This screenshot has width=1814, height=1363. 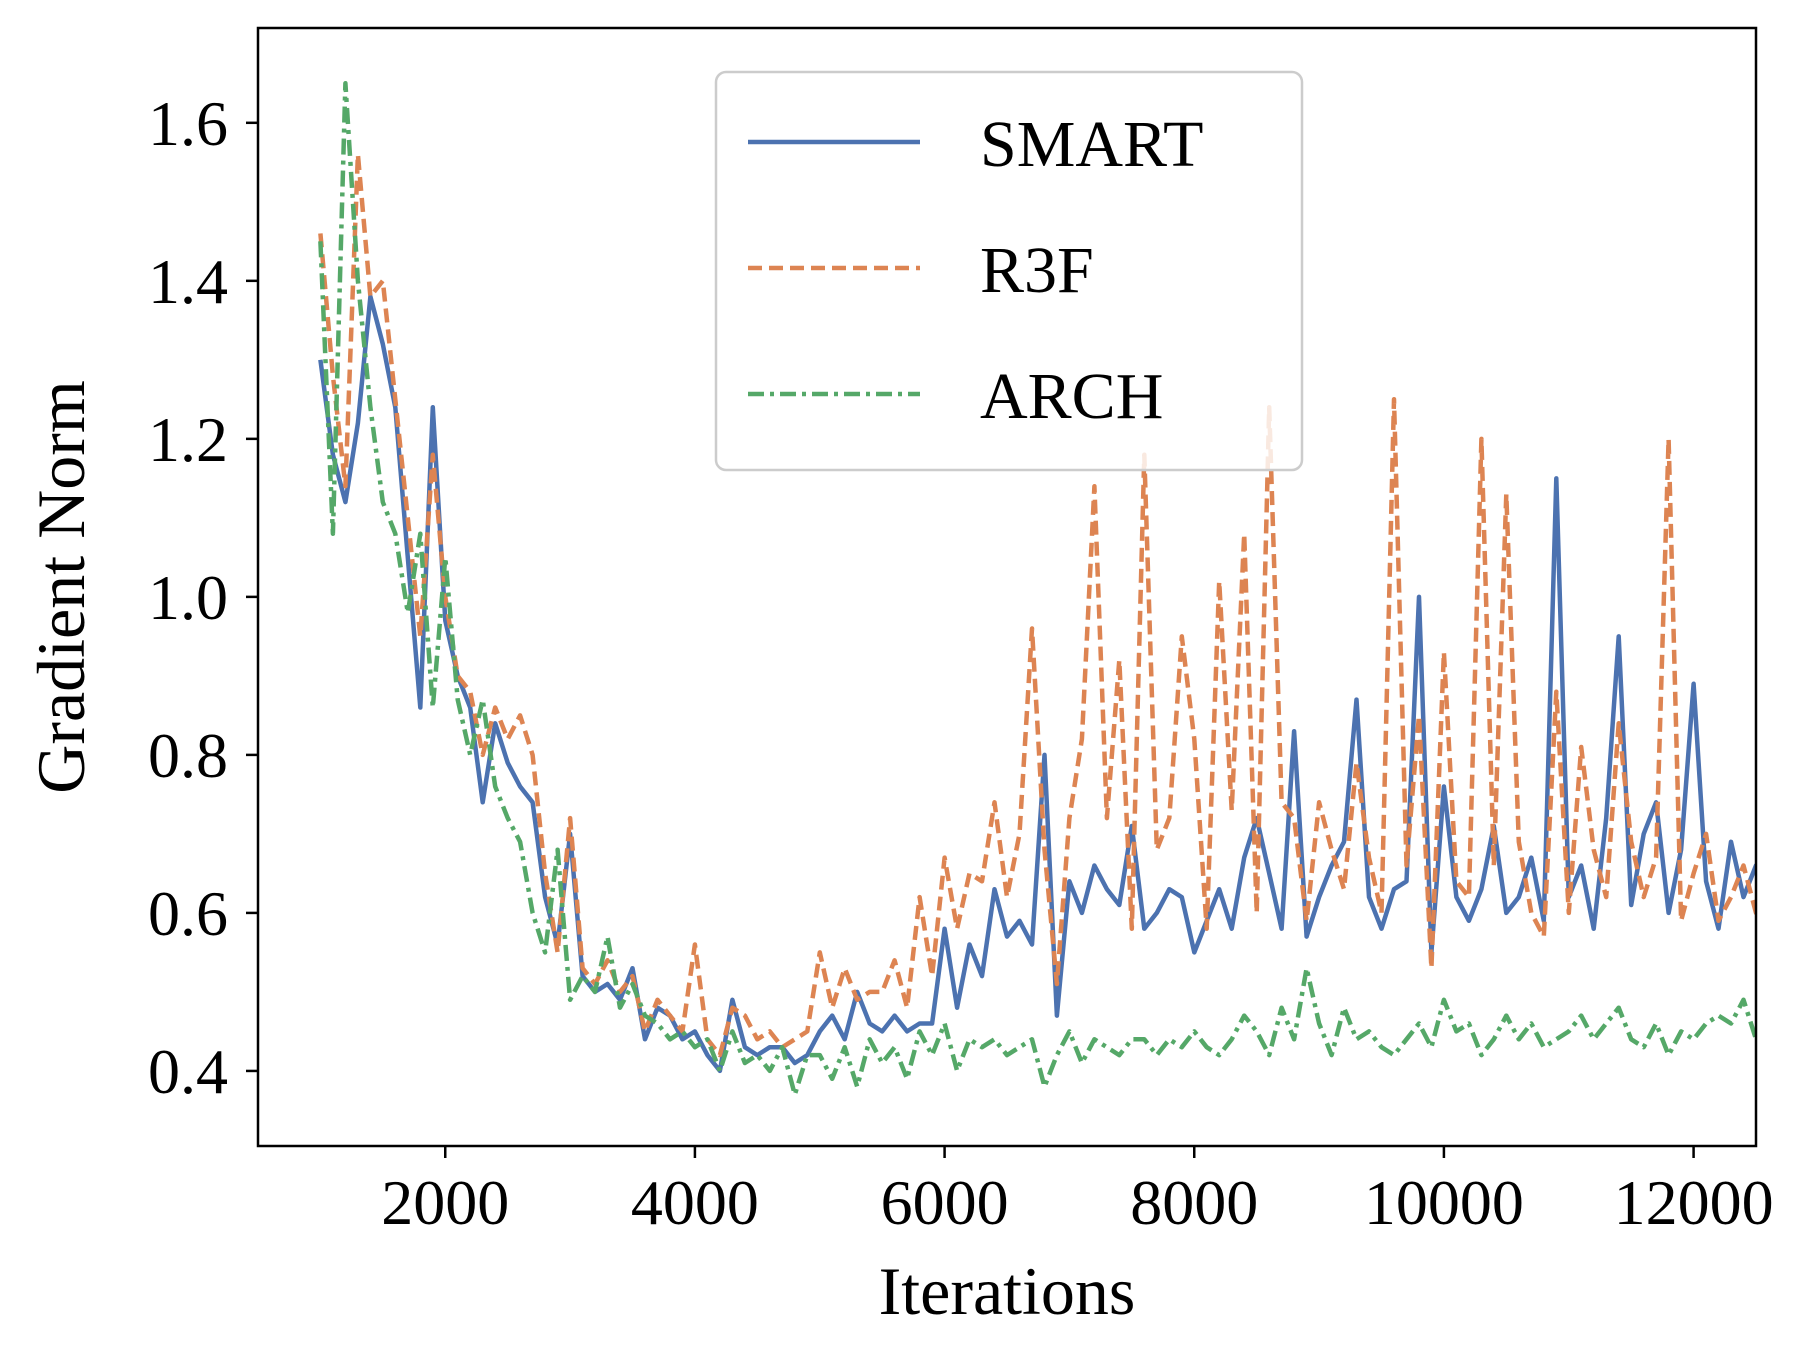 What do you see at coordinates (188, 123) in the screenshot?
I see `y-tick-label: 1.6` at bounding box center [188, 123].